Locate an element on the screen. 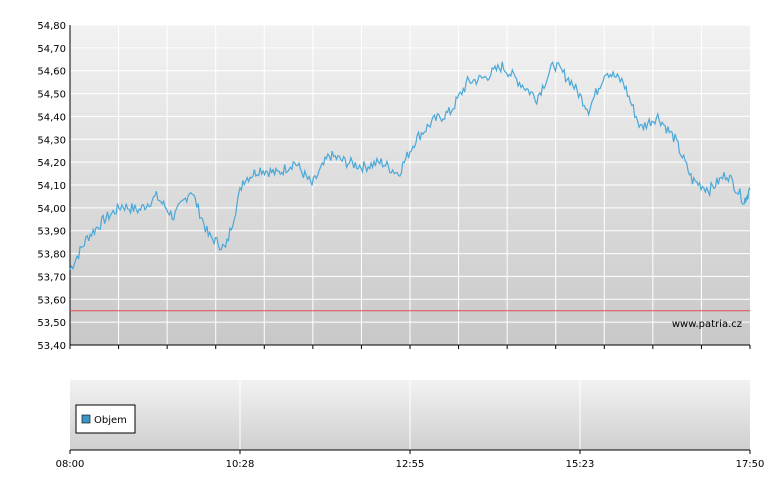 This screenshot has height=490, width=780. y-tick-label: 54,70 is located at coordinates (51, 49).